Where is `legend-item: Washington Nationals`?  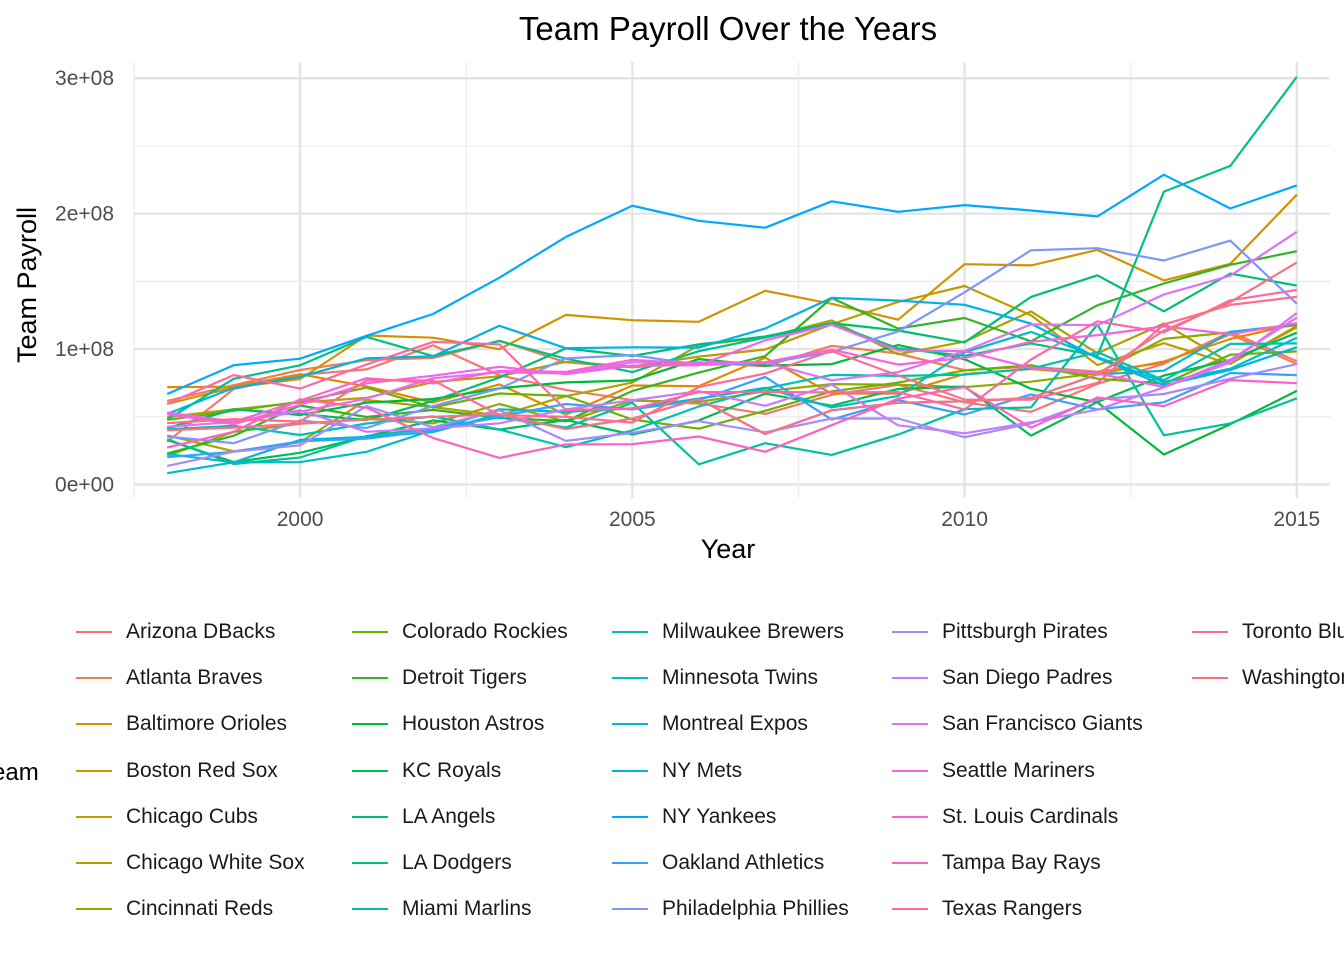 legend-item: Washington Nationals is located at coordinates (1265, 678).